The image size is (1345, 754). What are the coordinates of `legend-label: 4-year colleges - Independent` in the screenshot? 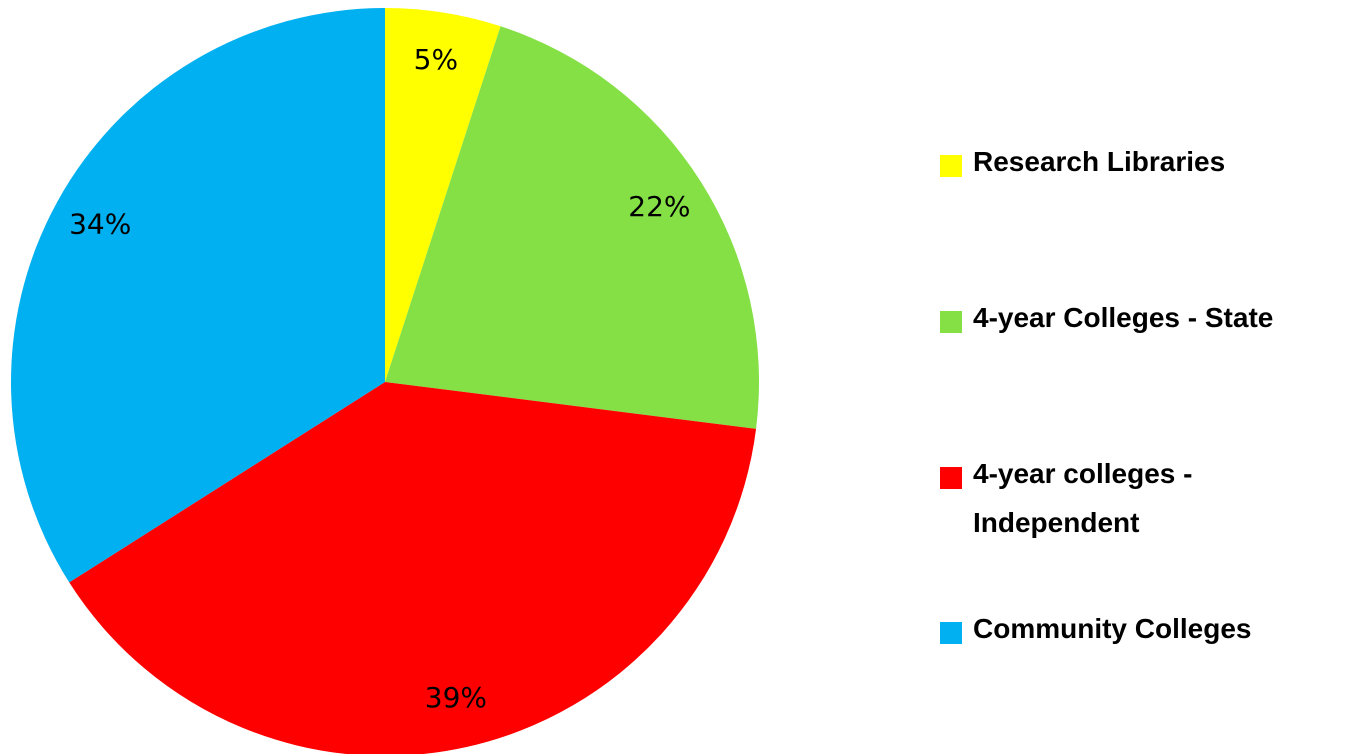 It's located at (1083, 498).